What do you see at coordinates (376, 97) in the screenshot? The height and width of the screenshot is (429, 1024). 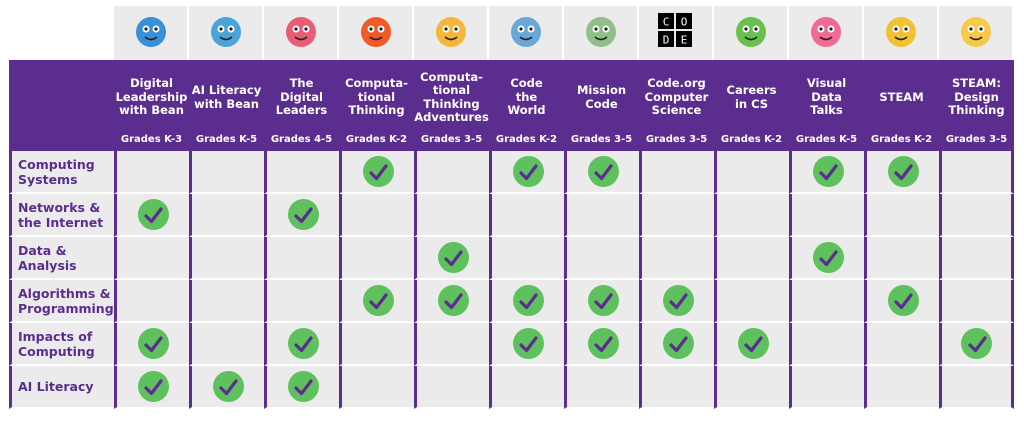 I see `course-title: Computa- tional Thinking` at bounding box center [376, 97].